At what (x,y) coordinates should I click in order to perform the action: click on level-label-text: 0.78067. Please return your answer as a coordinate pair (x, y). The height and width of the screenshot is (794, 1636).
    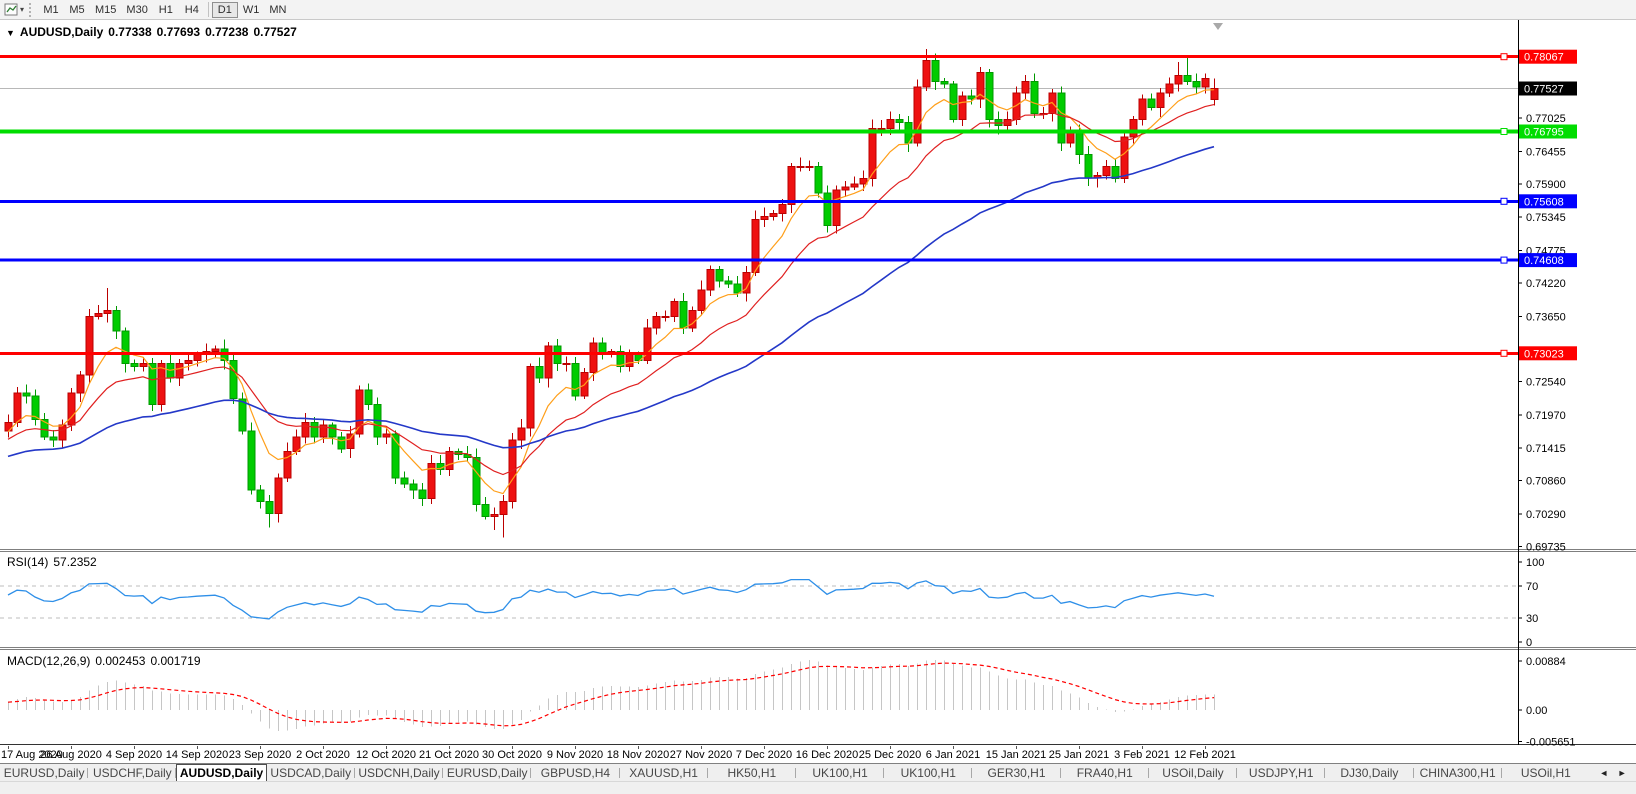
    Looking at the image, I should click on (1544, 58).